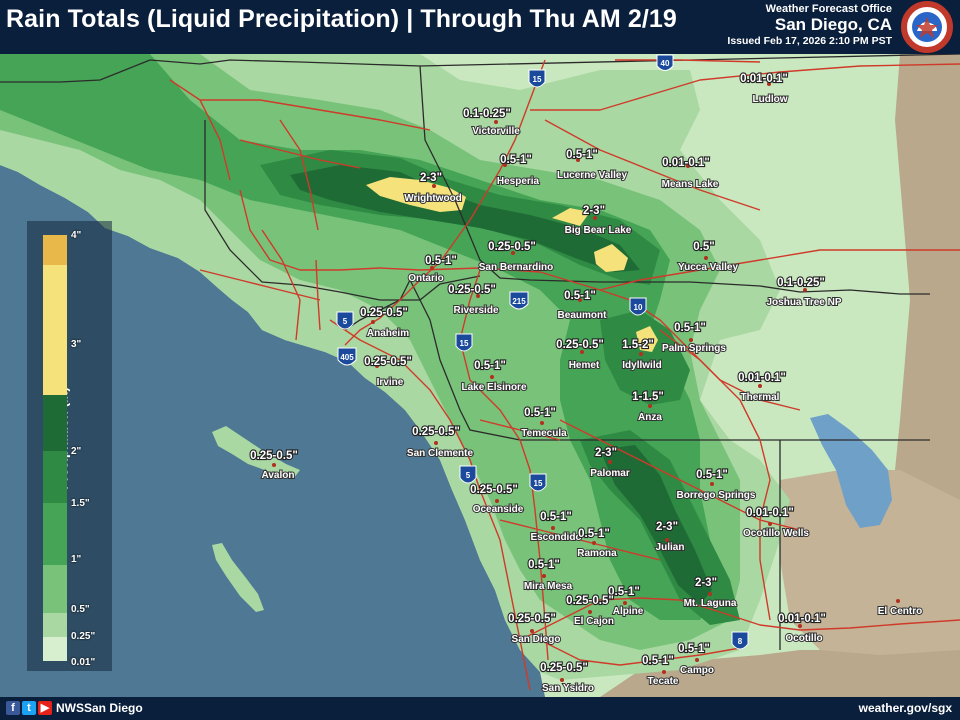 This screenshot has height=720, width=960. I want to click on svg-text: 5, so click(345, 321).